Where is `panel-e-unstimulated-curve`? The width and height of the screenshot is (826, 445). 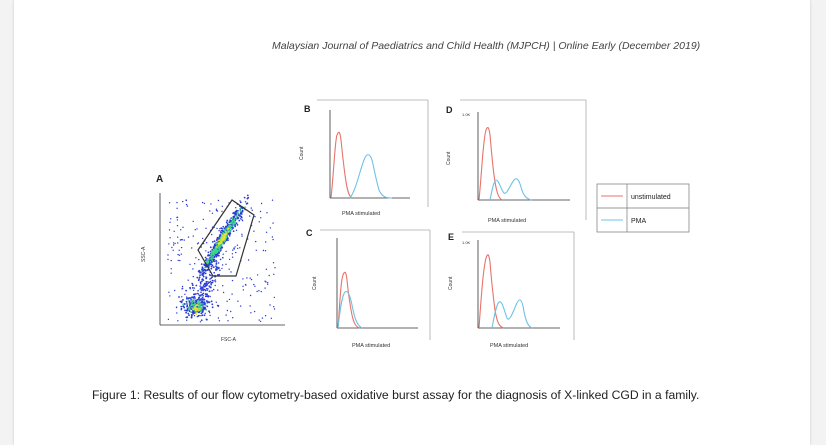 panel-e-unstimulated-curve is located at coordinates (491, 291).